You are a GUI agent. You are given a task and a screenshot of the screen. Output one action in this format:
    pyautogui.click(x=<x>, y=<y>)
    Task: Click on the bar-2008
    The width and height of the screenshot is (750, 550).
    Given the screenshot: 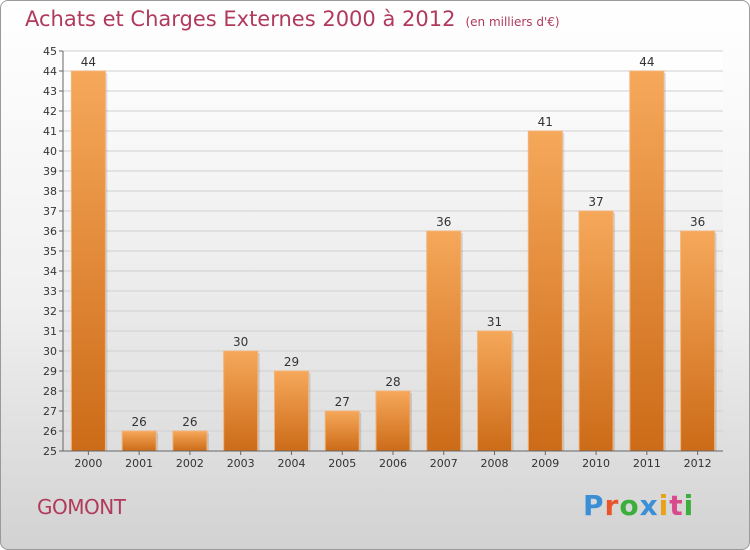 What is the action you would take?
    pyautogui.click(x=495, y=391)
    